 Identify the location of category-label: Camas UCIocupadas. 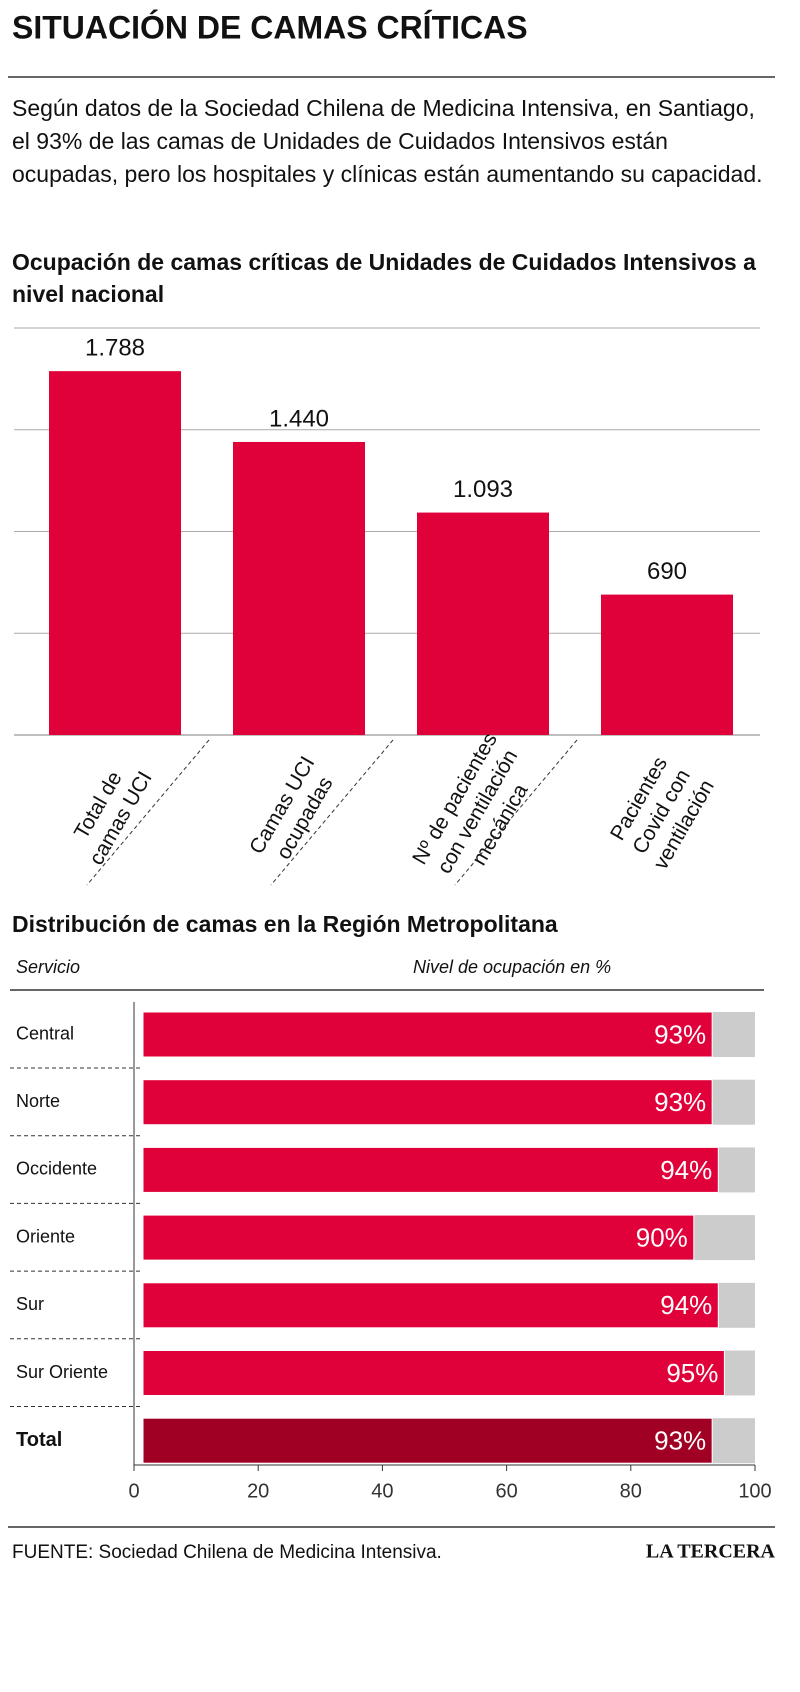
(293, 811).